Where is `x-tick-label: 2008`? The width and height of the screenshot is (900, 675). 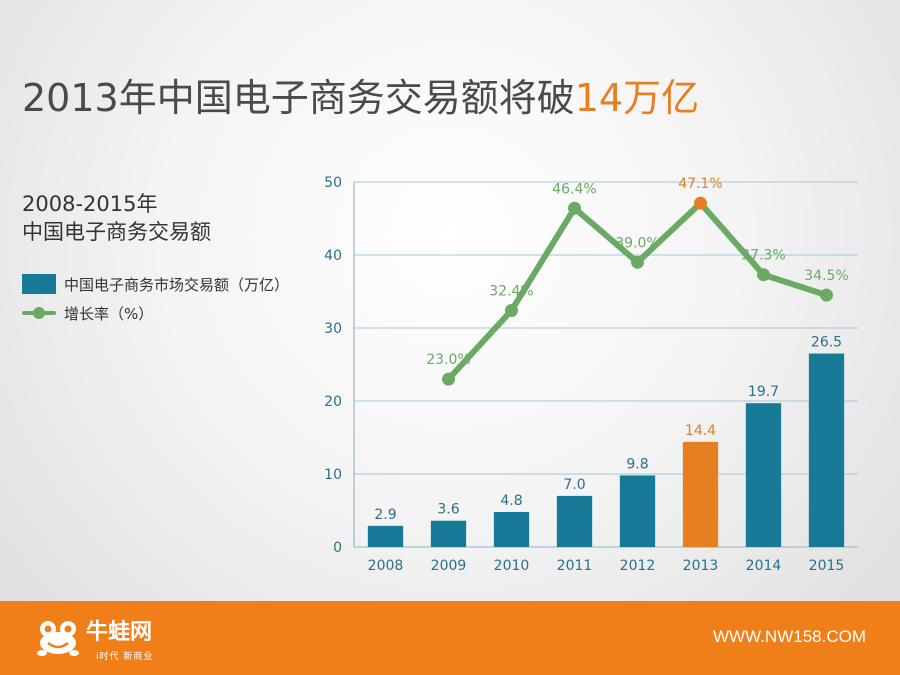 x-tick-label: 2008 is located at coordinates (386, 566).